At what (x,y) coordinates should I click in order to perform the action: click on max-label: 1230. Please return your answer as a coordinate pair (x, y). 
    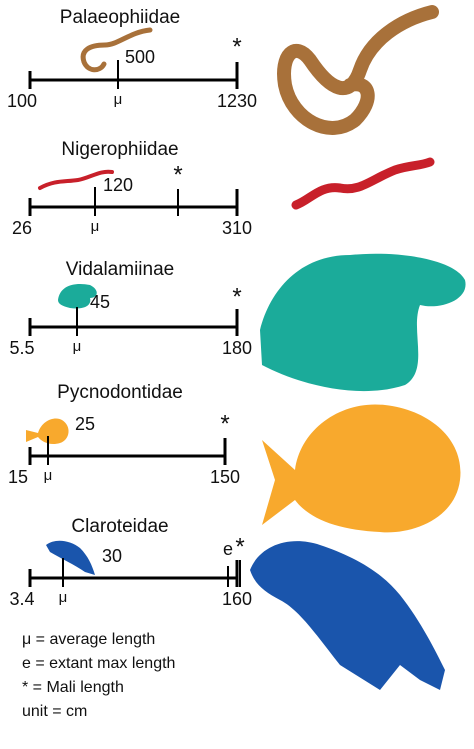
    Looking at the image, I should click on (237, 101).